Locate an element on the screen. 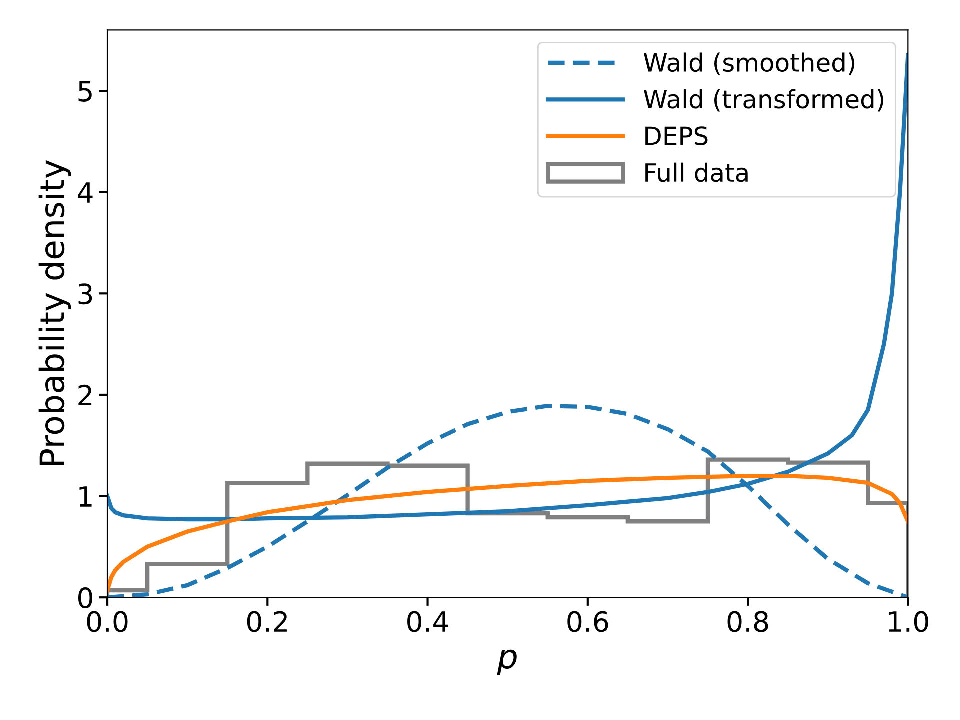 This screenshot has width=960, height=720. y-tick-label: 3 is located at coordinates (85, 294).